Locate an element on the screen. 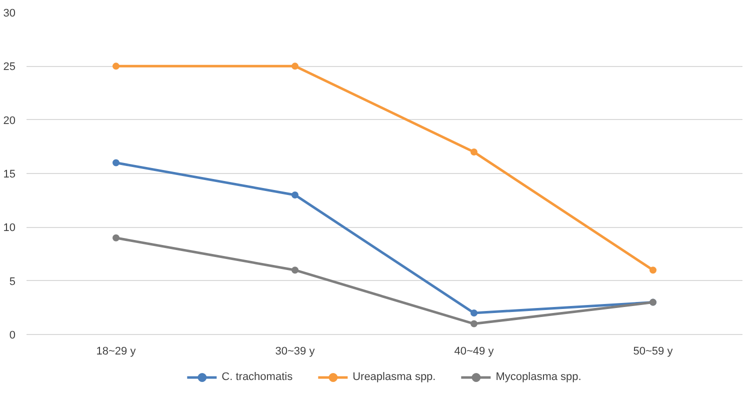 The height and width of the screenshot is (401, 756). y-tick-label: 25 is located at coordinates (9, 67).